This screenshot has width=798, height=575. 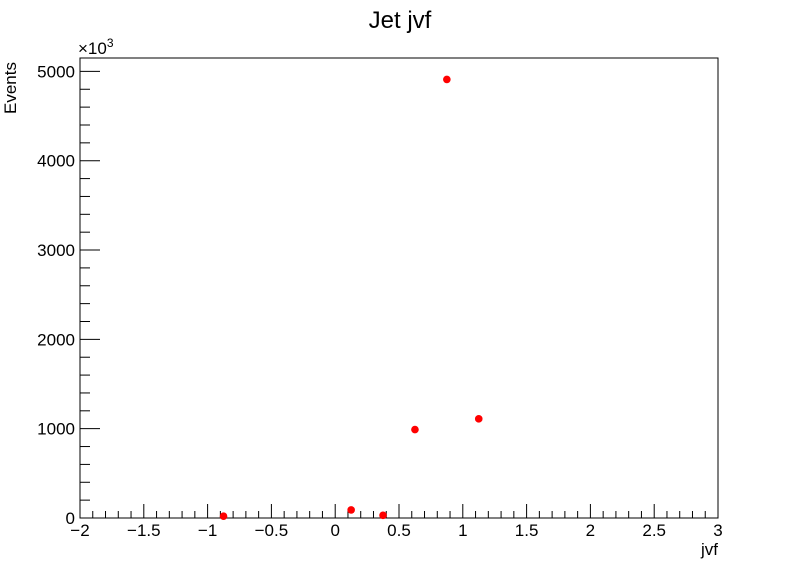 I want to click on x-tick-label: 0, so click(x=334, y=530).